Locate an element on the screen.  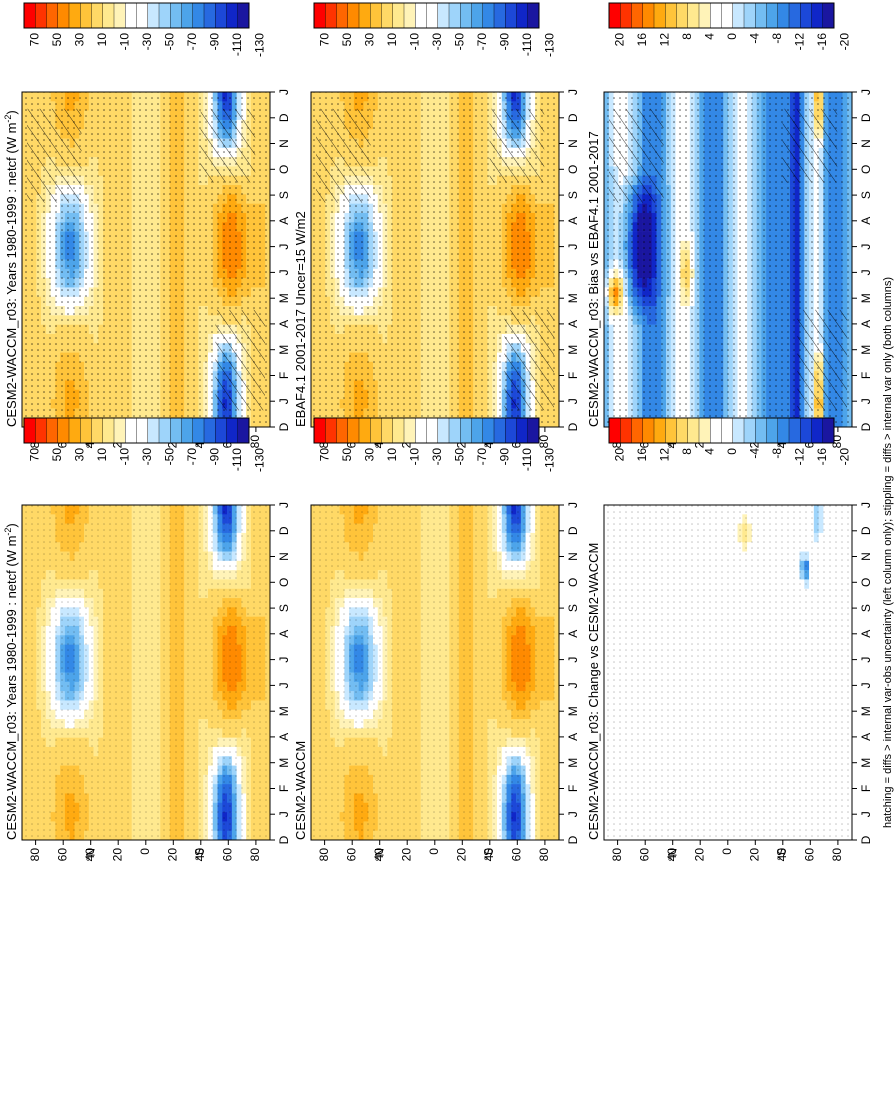
lat-label-south: °S is located at coordinates (200, 854).